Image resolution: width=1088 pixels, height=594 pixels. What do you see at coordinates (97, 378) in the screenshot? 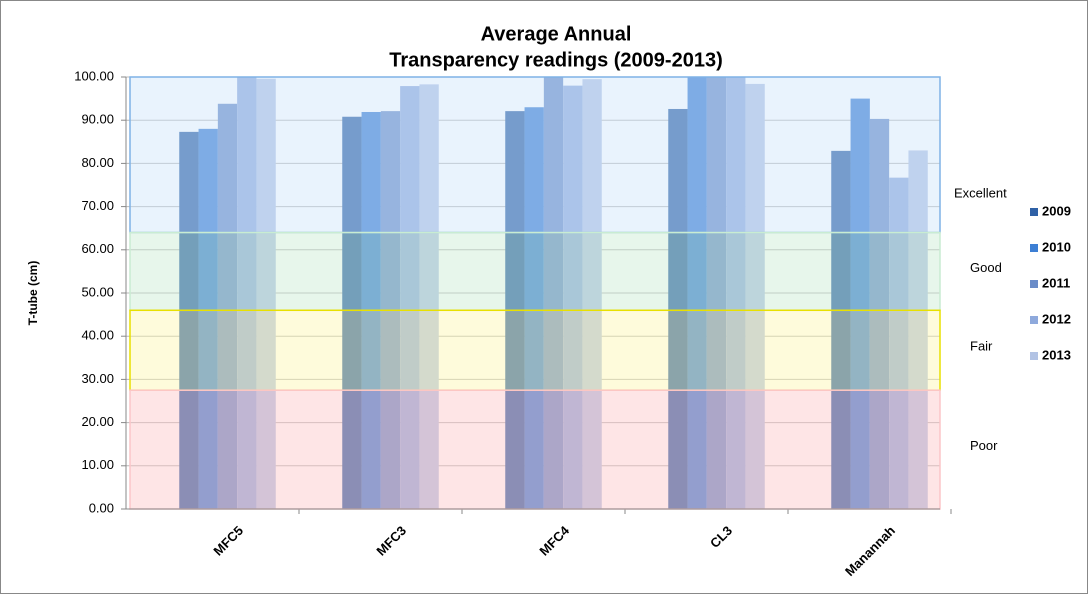
I see `y-tick-label: 30.00` at bounding box center [97, 378].